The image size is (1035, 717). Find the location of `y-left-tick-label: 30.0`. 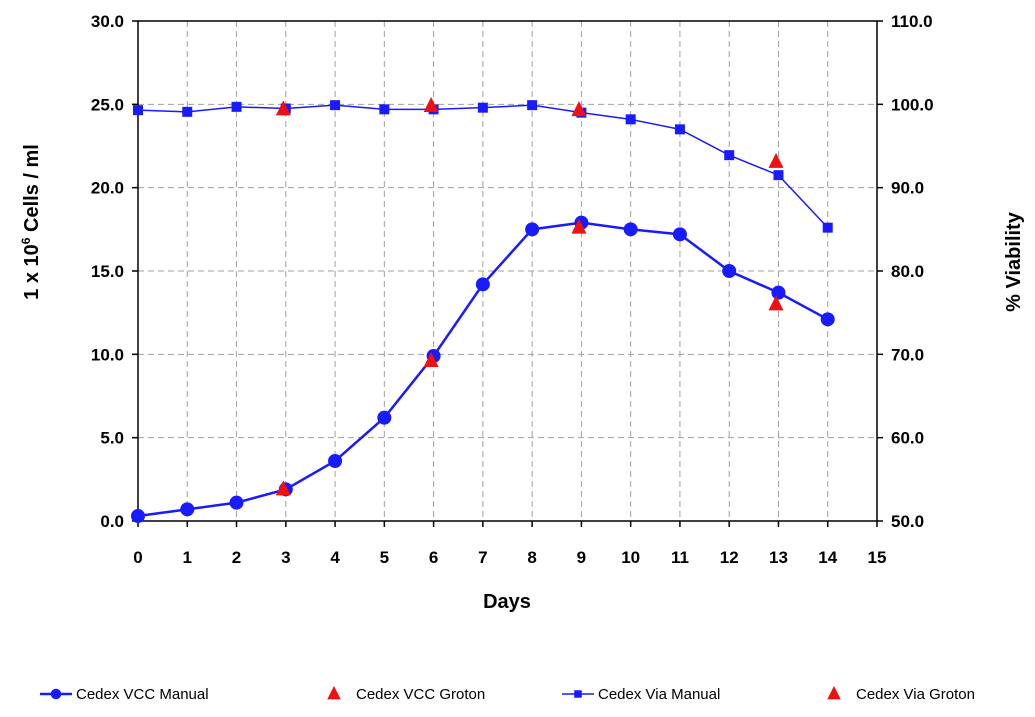

y-left-tick-label: 30.0 is located at coordinates (107, 21).